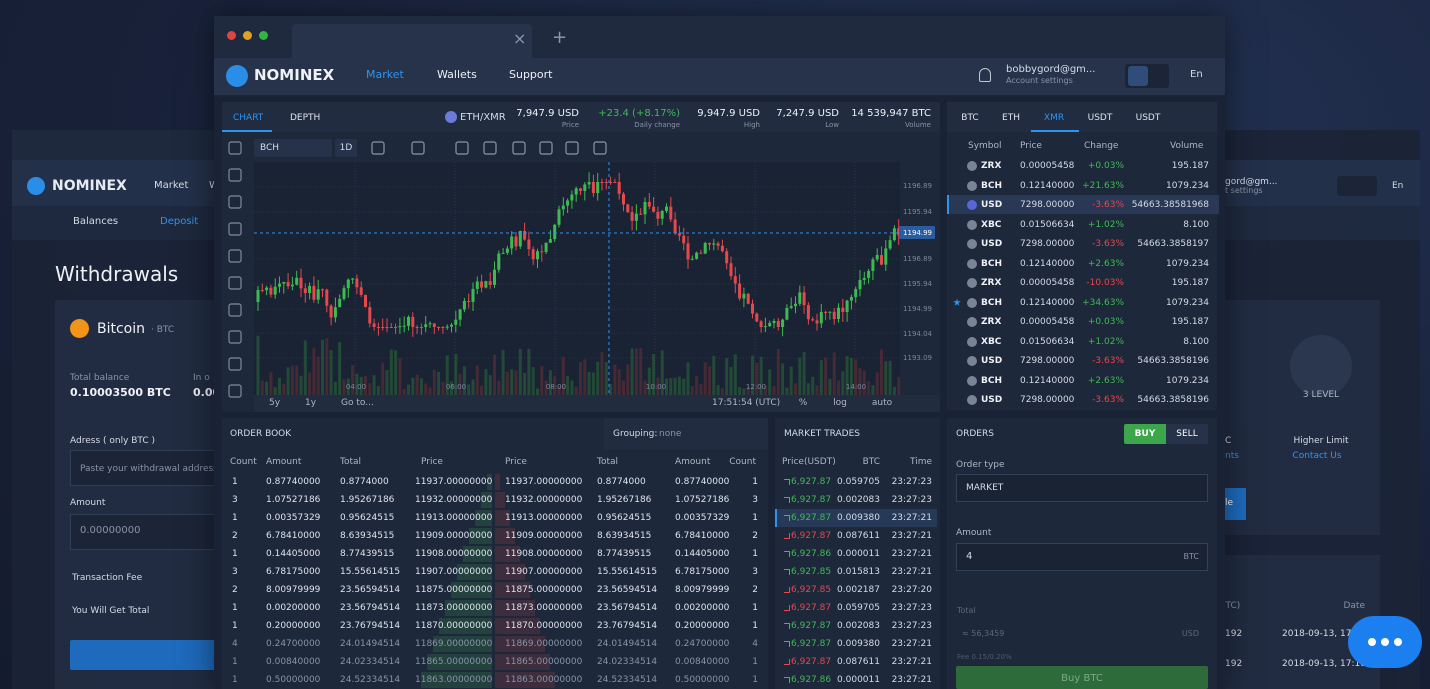  Describe the element at coordinates (1047, 263) in the screenshot. I see `price: 0.12140000` at that location.